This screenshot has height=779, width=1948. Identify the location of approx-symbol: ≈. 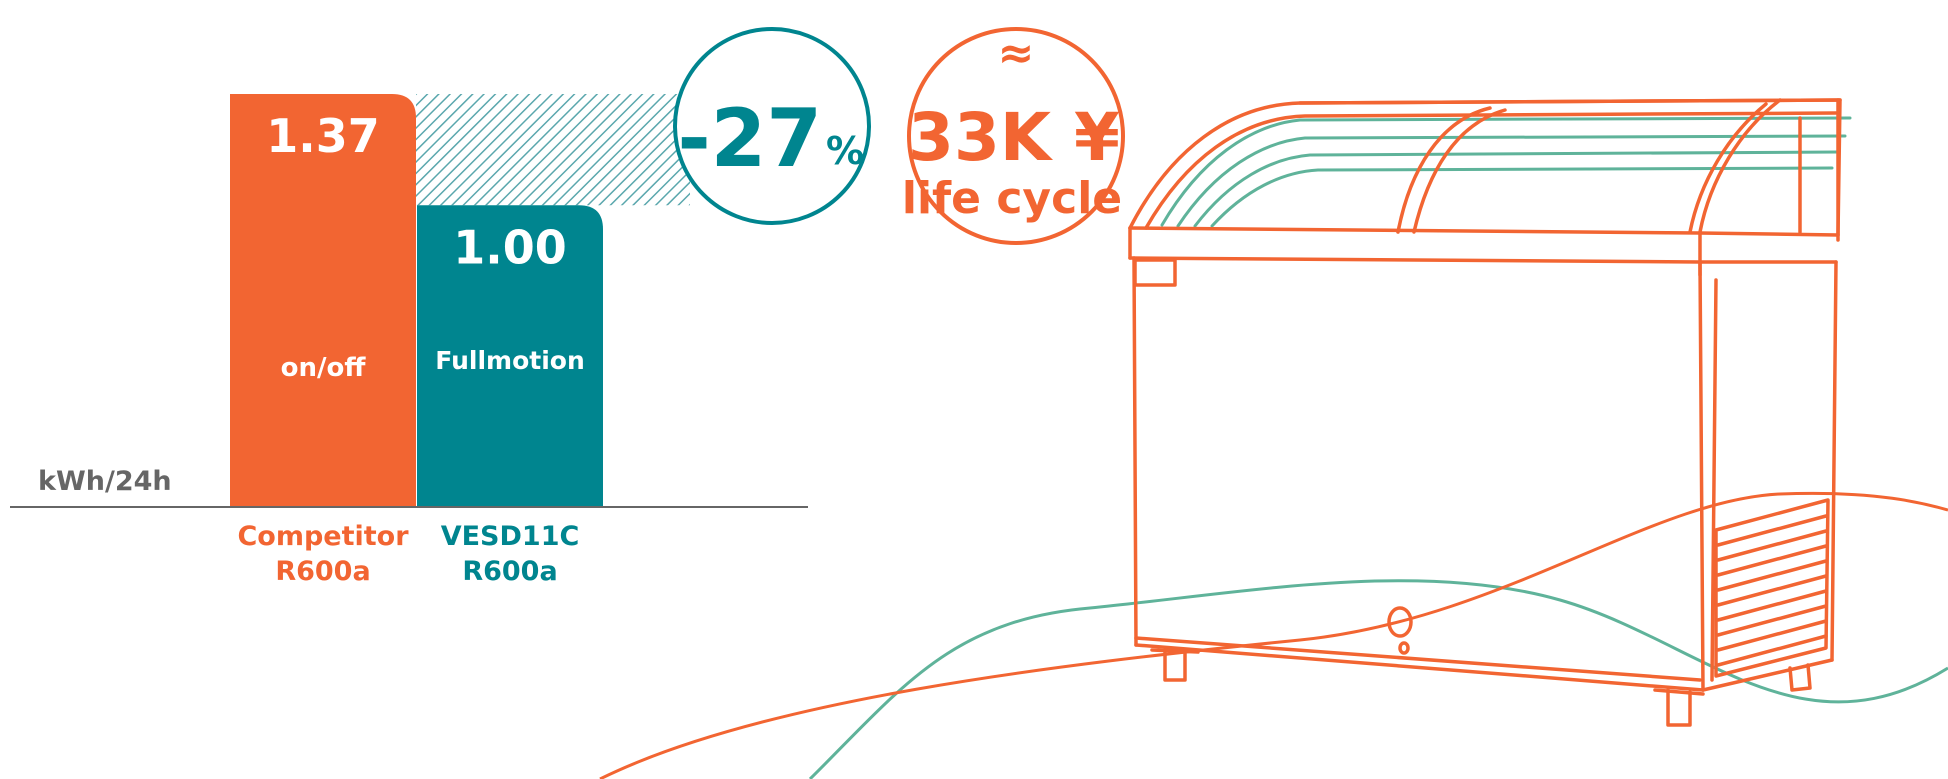
(1016, 53).